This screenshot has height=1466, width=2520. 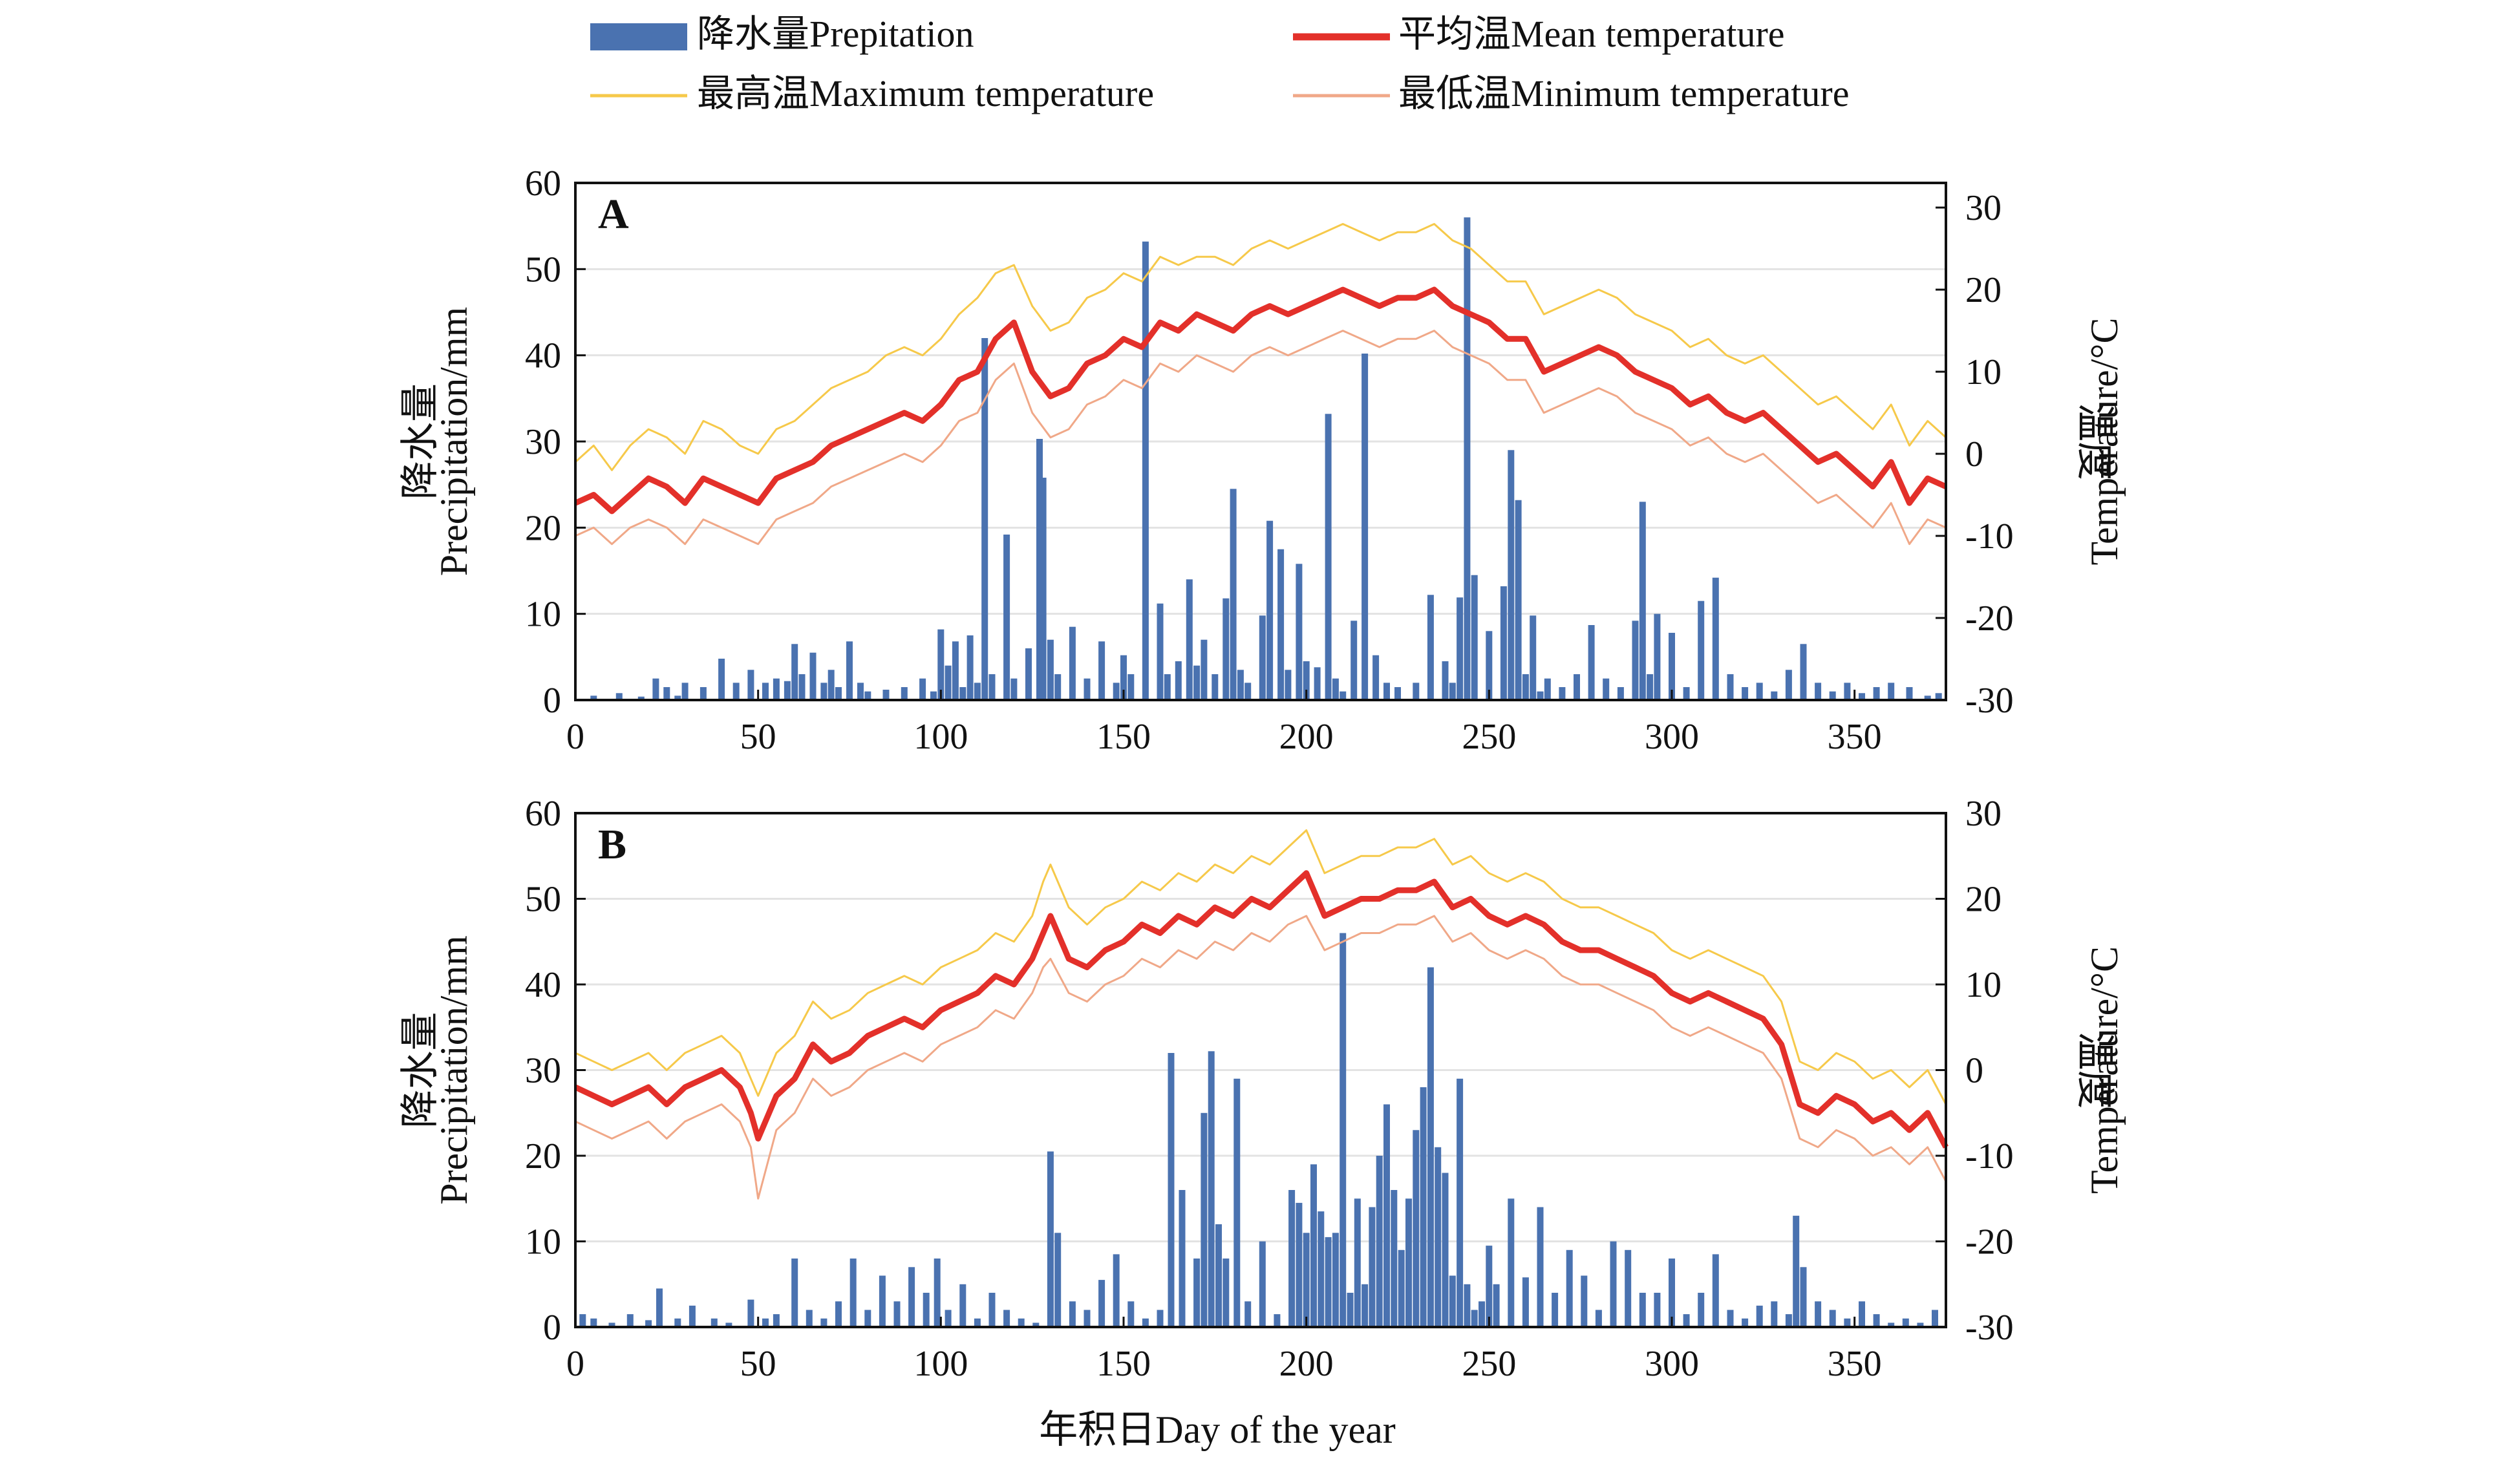 I want to click on legend-precip-label: 降水量Prepitation, so click(x=836, y=34).